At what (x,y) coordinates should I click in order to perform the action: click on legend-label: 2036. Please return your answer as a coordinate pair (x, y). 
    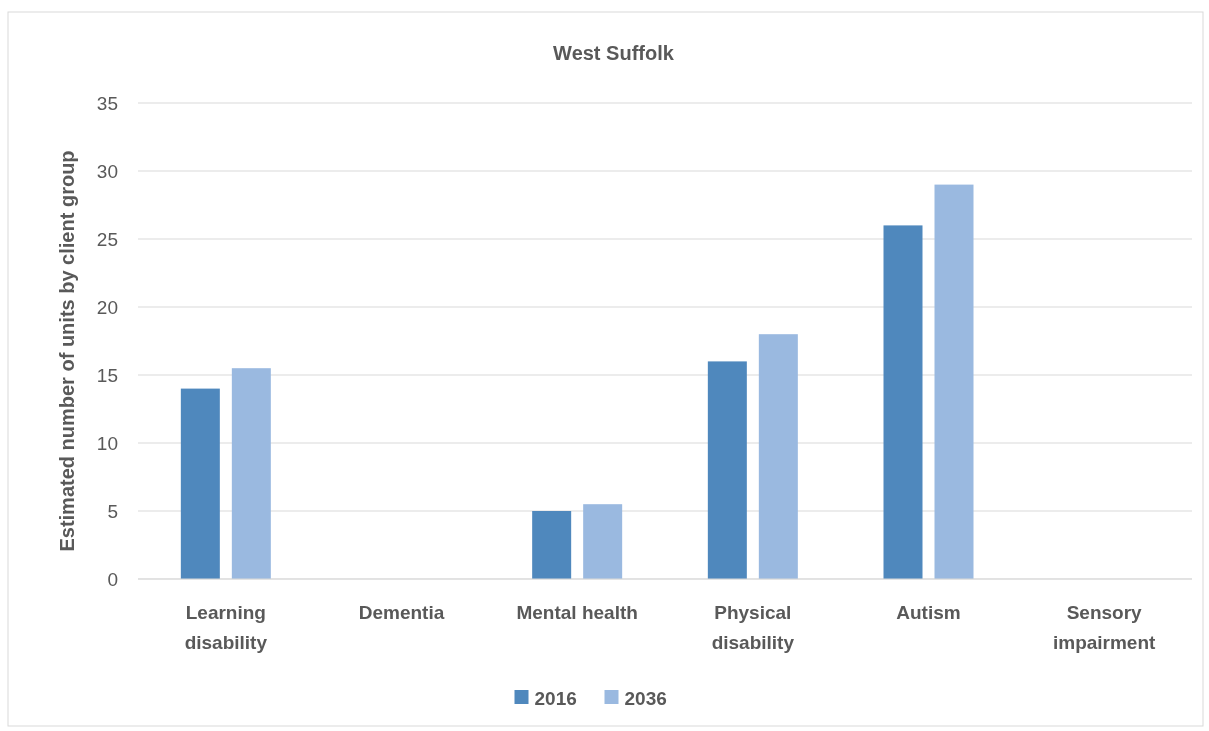
    Looking at the image, I should click on (645, 698).